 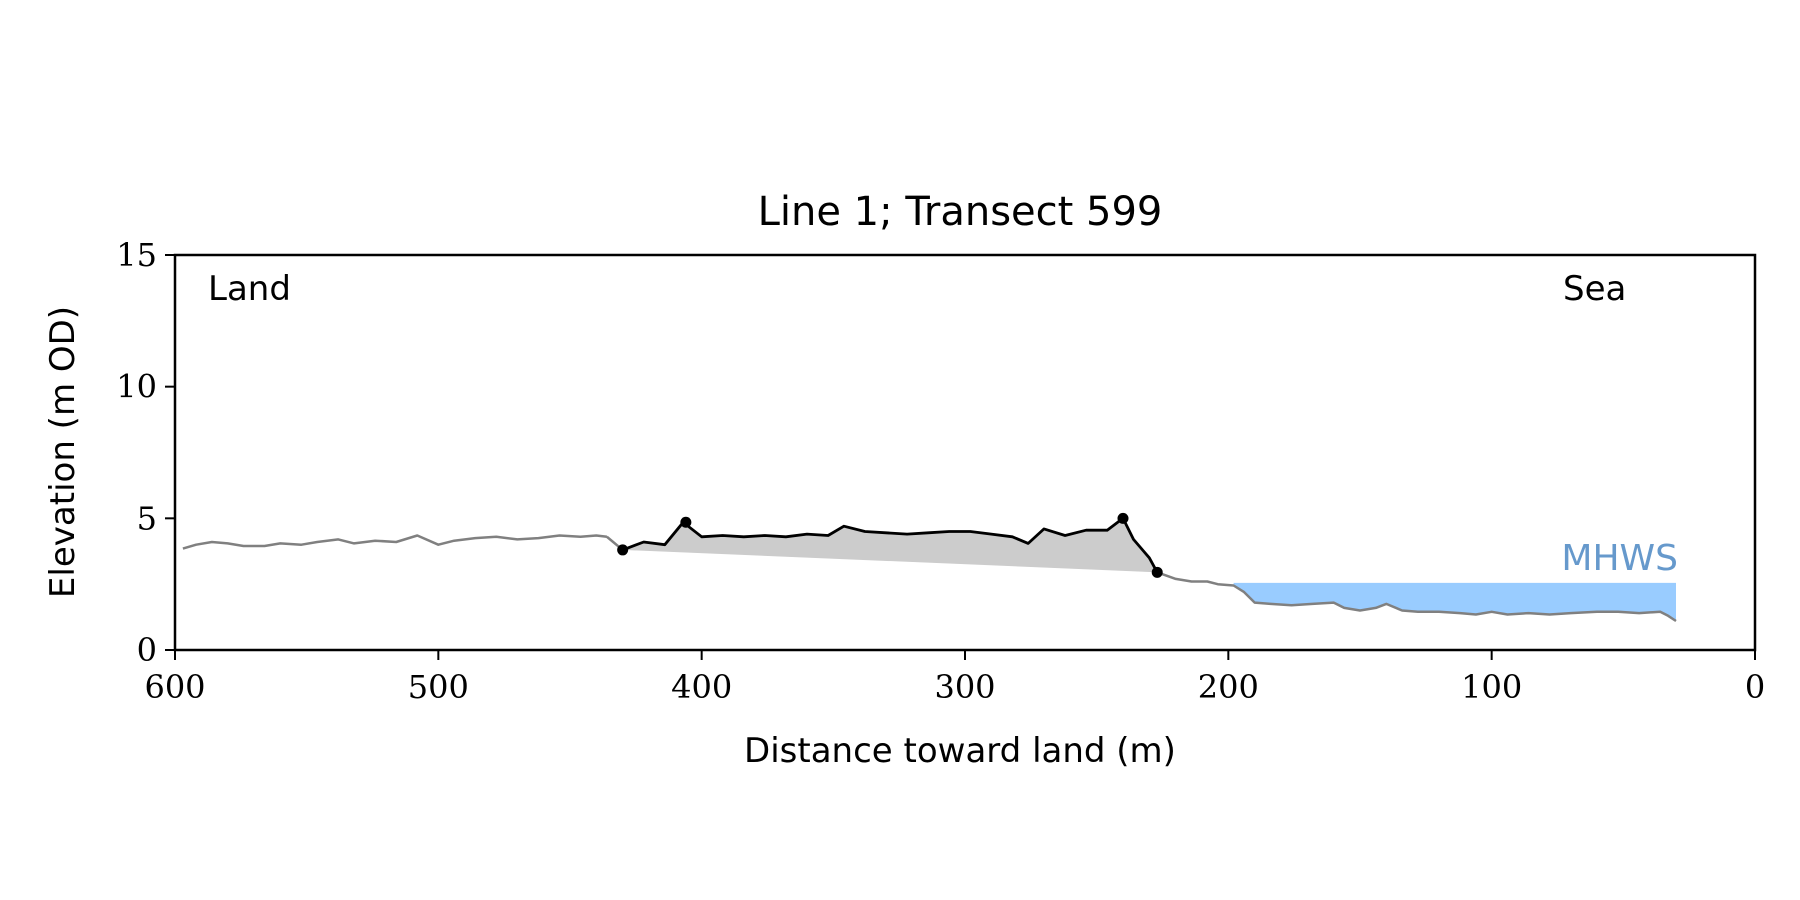 I want to click on dune-profile-line, so click(x=890, y=544).